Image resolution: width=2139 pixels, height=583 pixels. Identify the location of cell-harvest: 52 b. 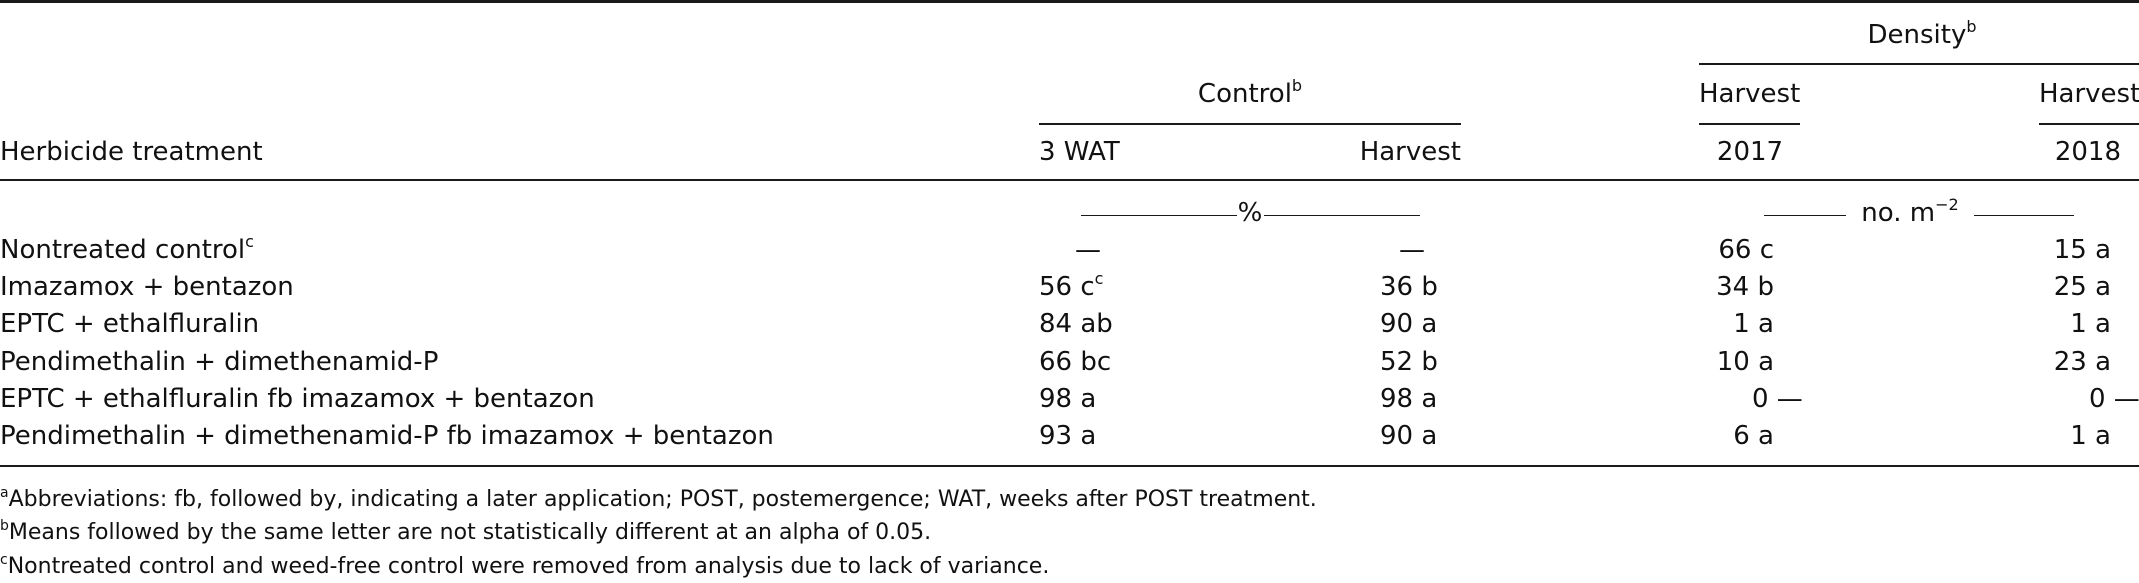
(1409, 362).